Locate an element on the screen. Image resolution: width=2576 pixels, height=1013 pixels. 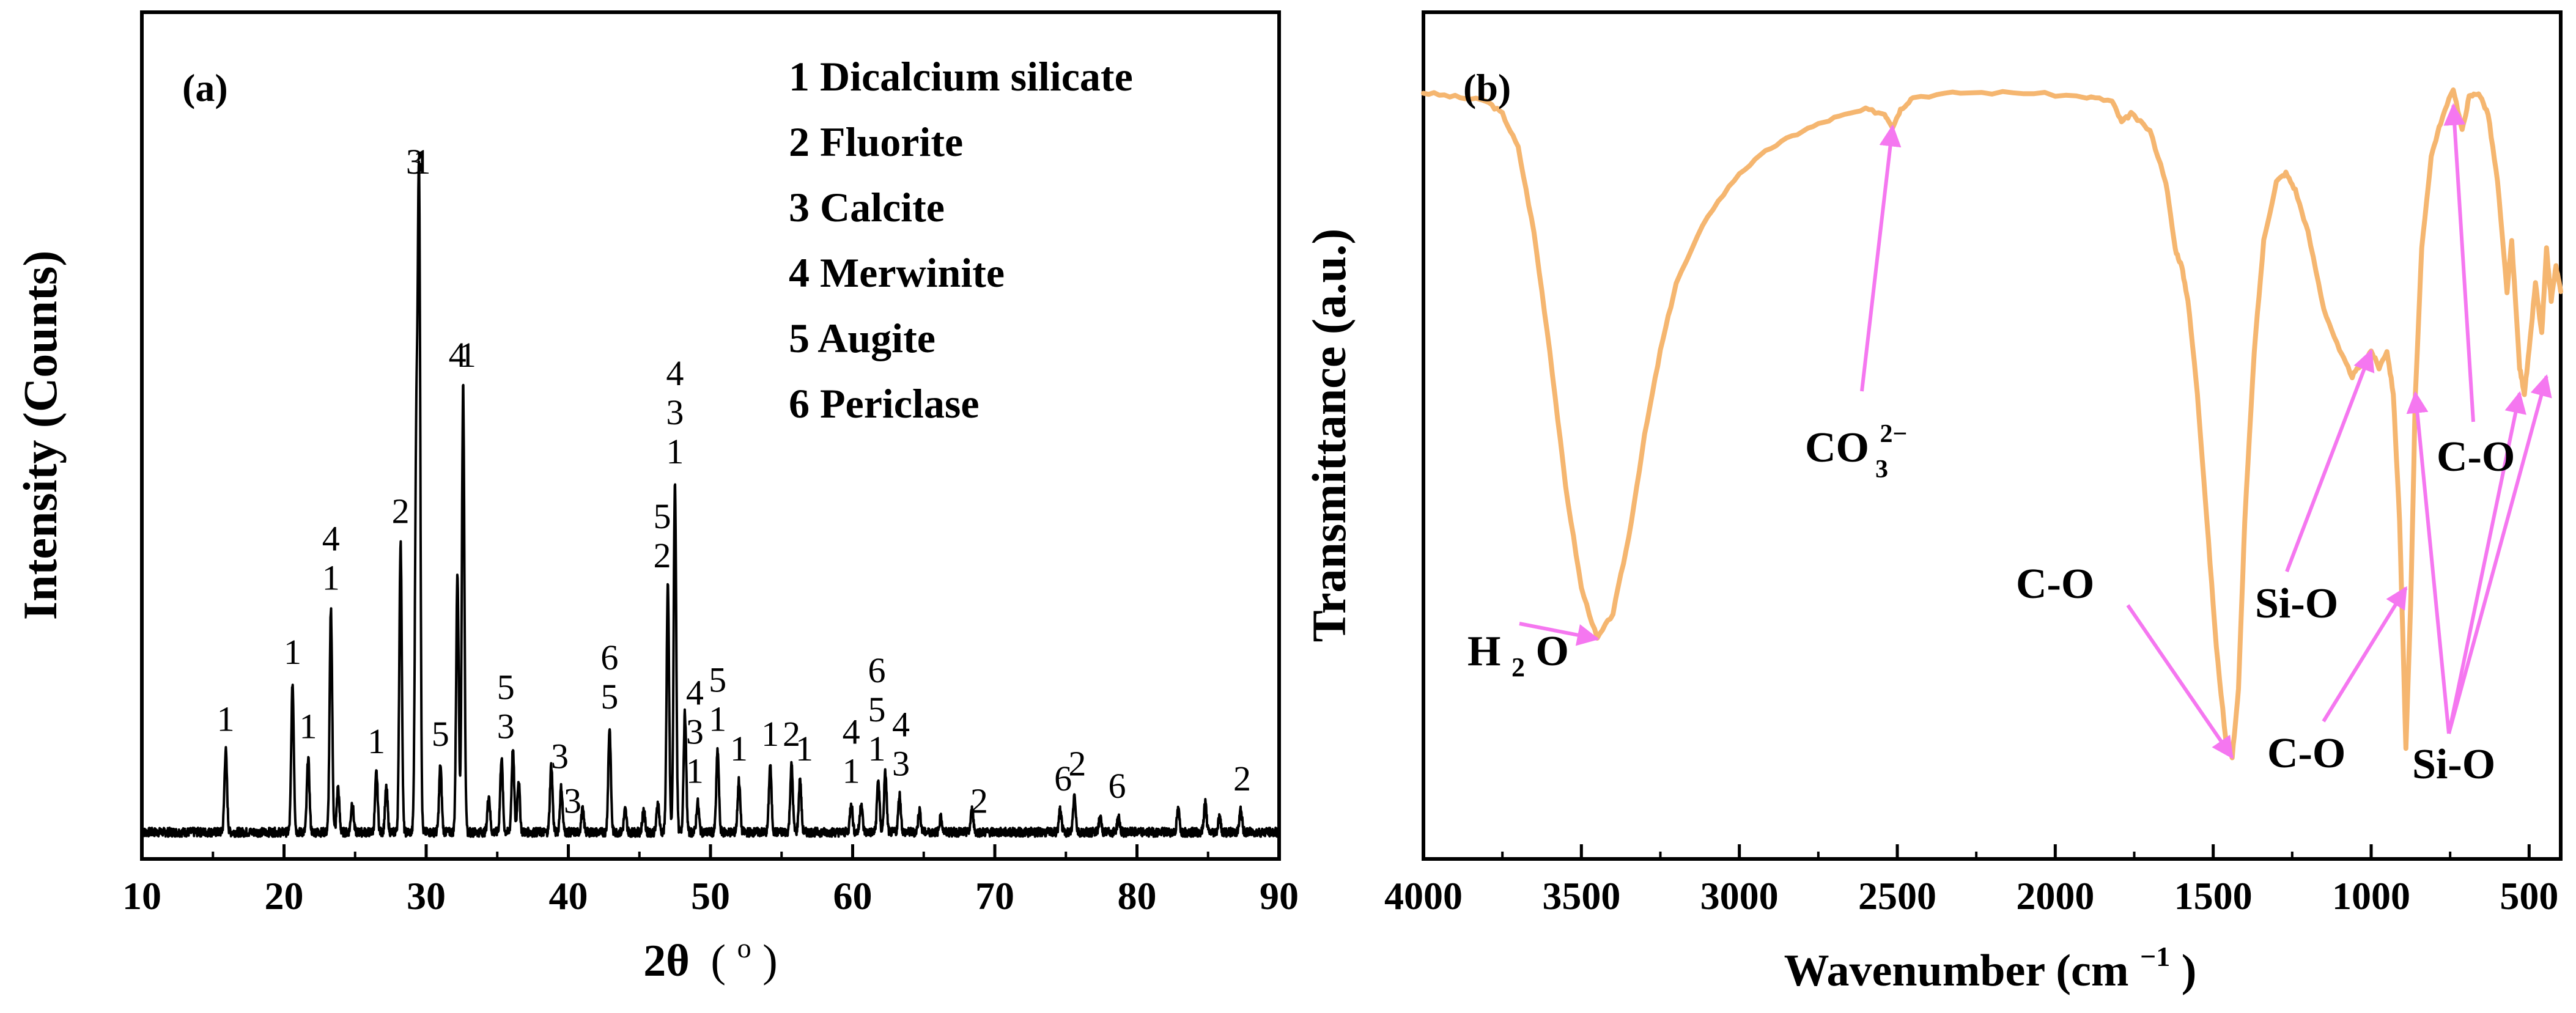
annotation-h2o: H 2 O is located at coordinates (1518, 657).